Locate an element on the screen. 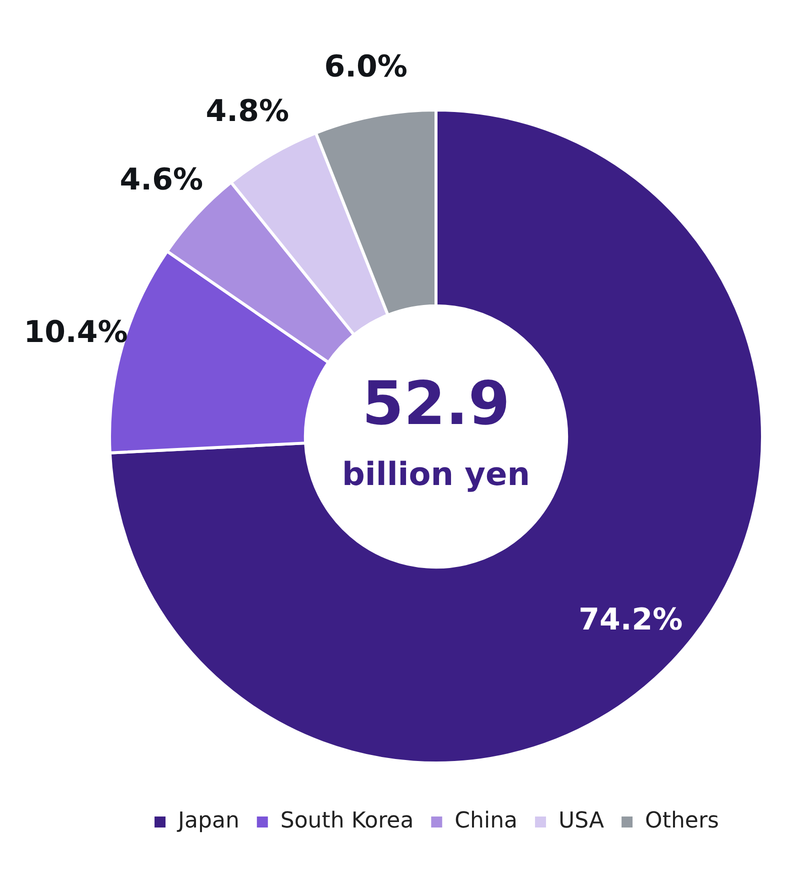  data-label: 74.2% is located at coordinates (630, 620).